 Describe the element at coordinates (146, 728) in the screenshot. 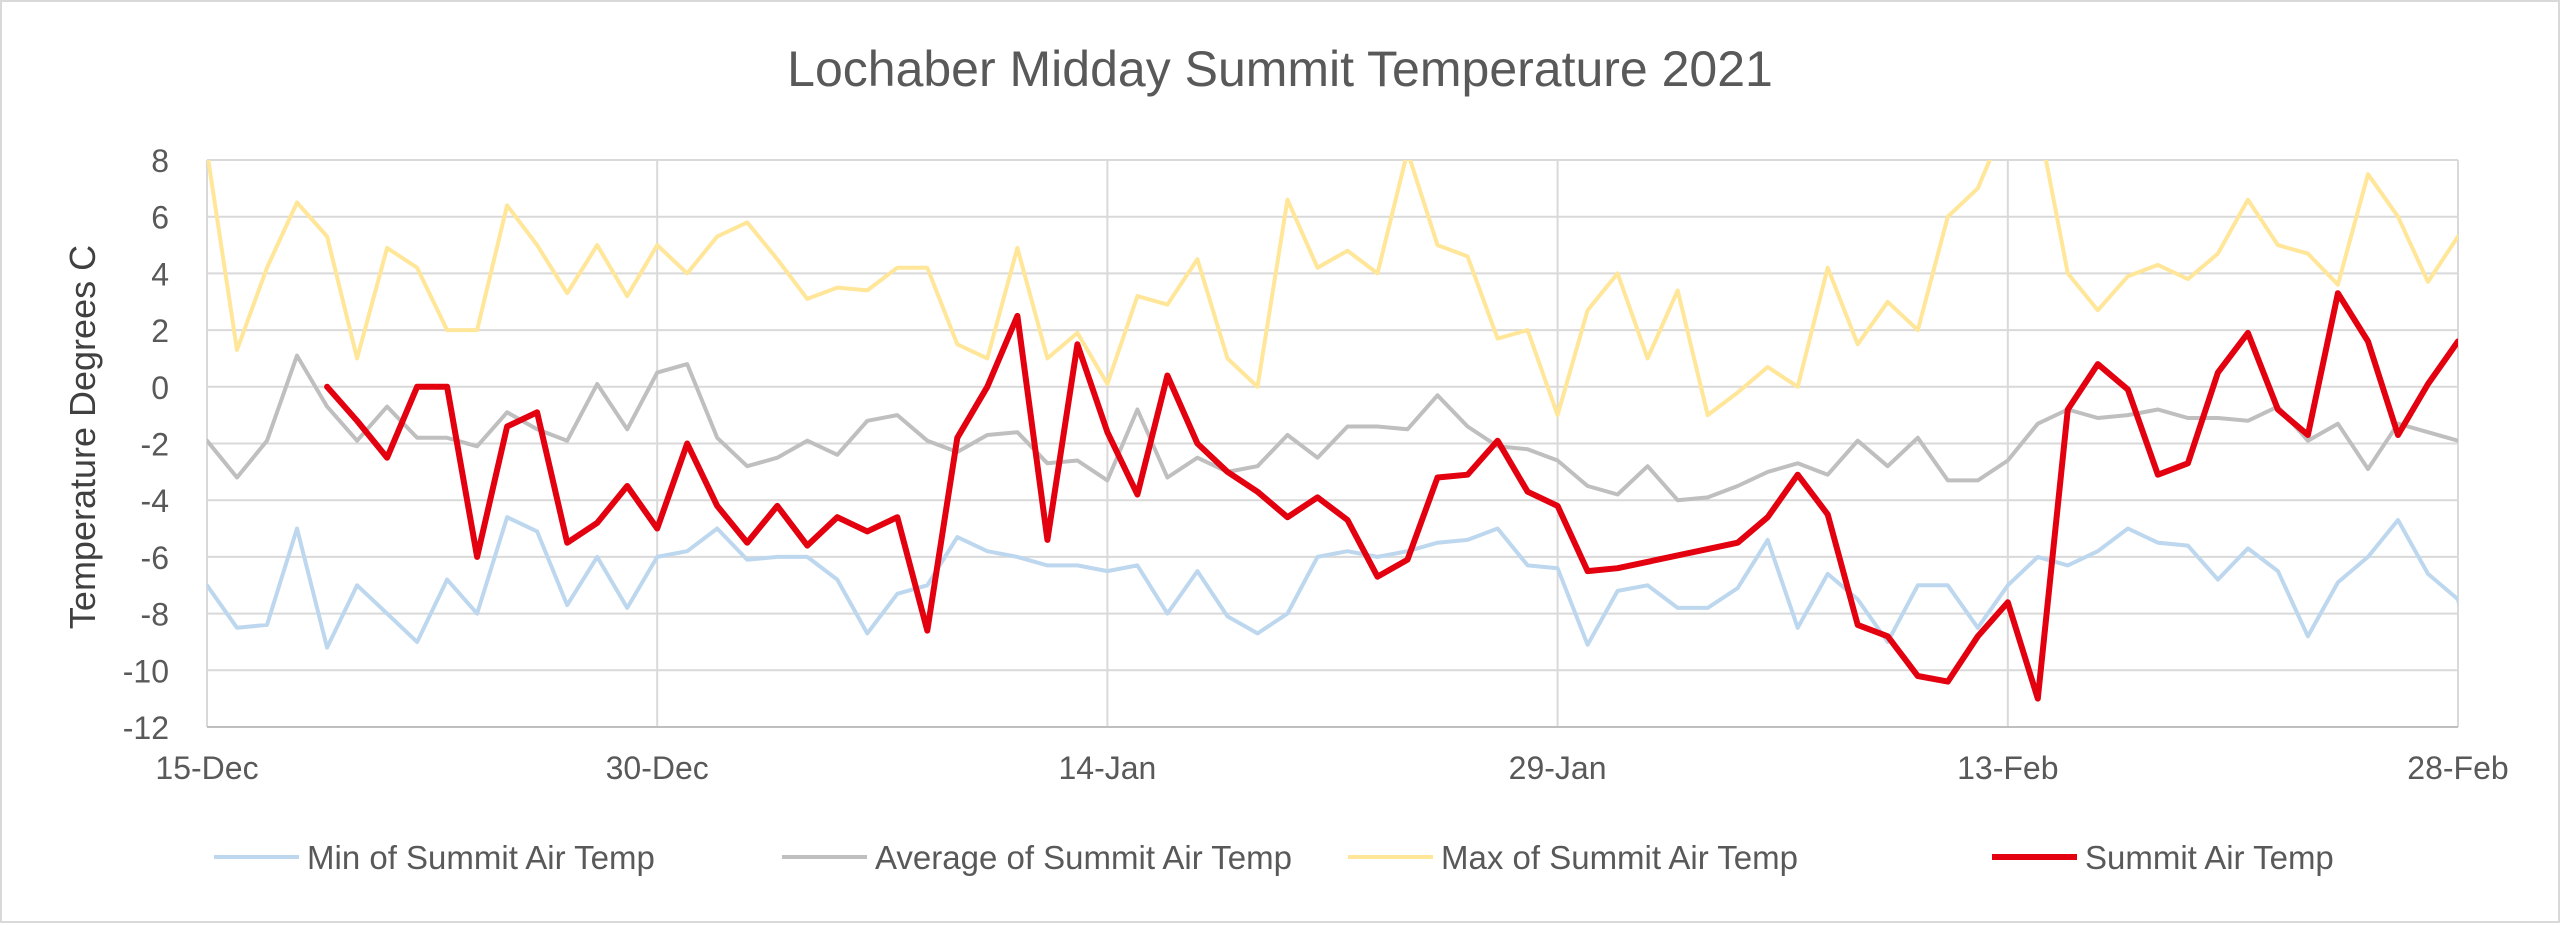

I see `y-tick-label: -12` at that location.